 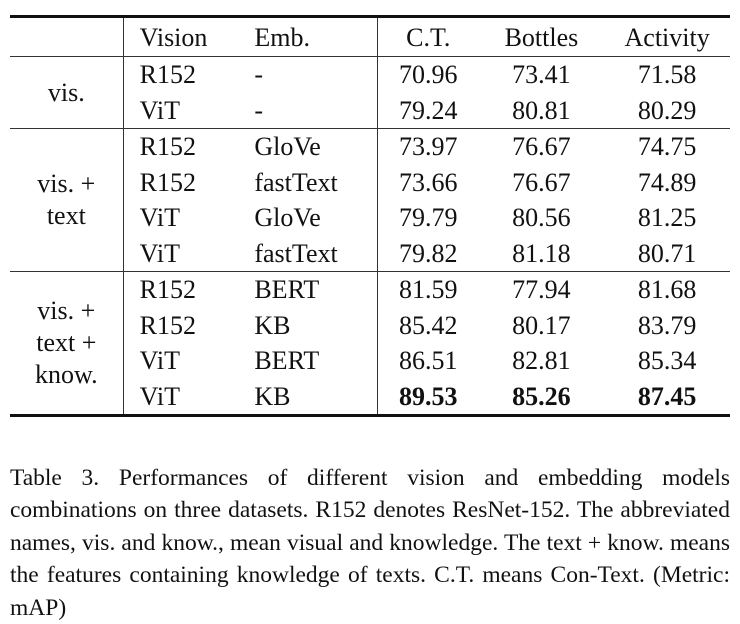 What do you see at coordinates (667, 37) in the screenshot?
I see `header-activity: Activity` at bounding box center [667, 37].